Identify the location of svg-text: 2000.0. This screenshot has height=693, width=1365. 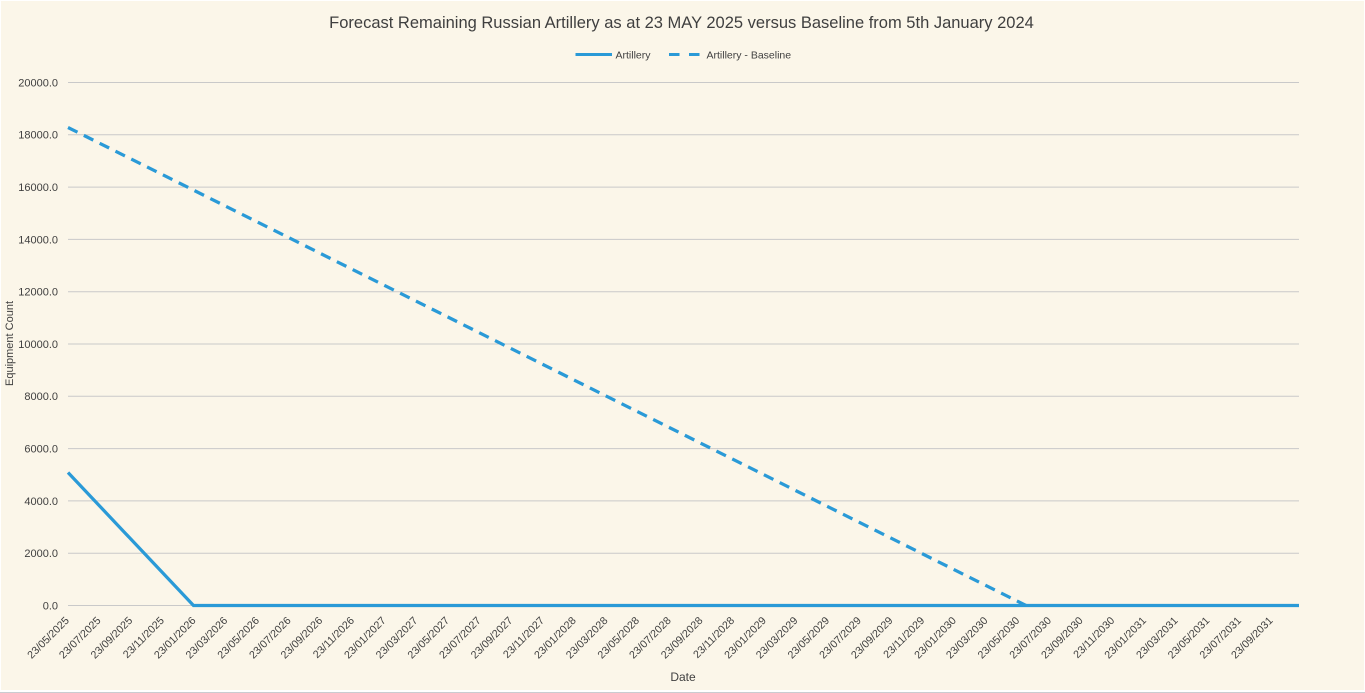
(41, 554).